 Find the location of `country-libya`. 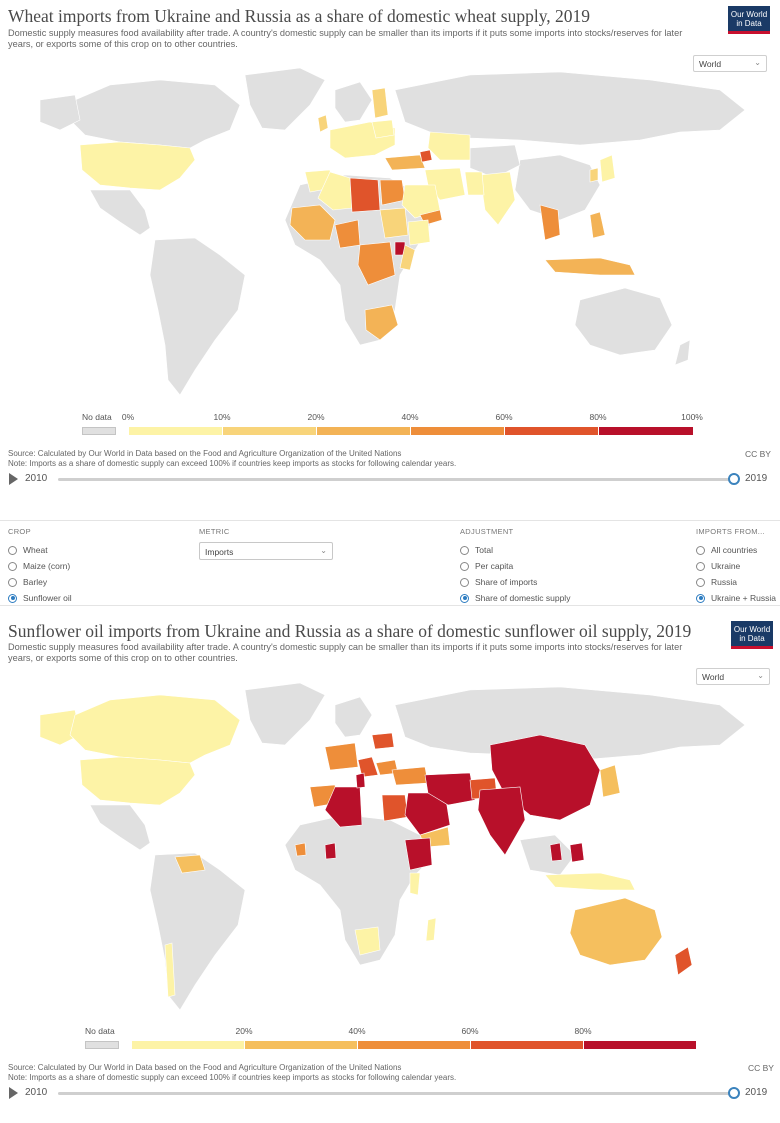

country-libya is located at coordinates (365, 195).